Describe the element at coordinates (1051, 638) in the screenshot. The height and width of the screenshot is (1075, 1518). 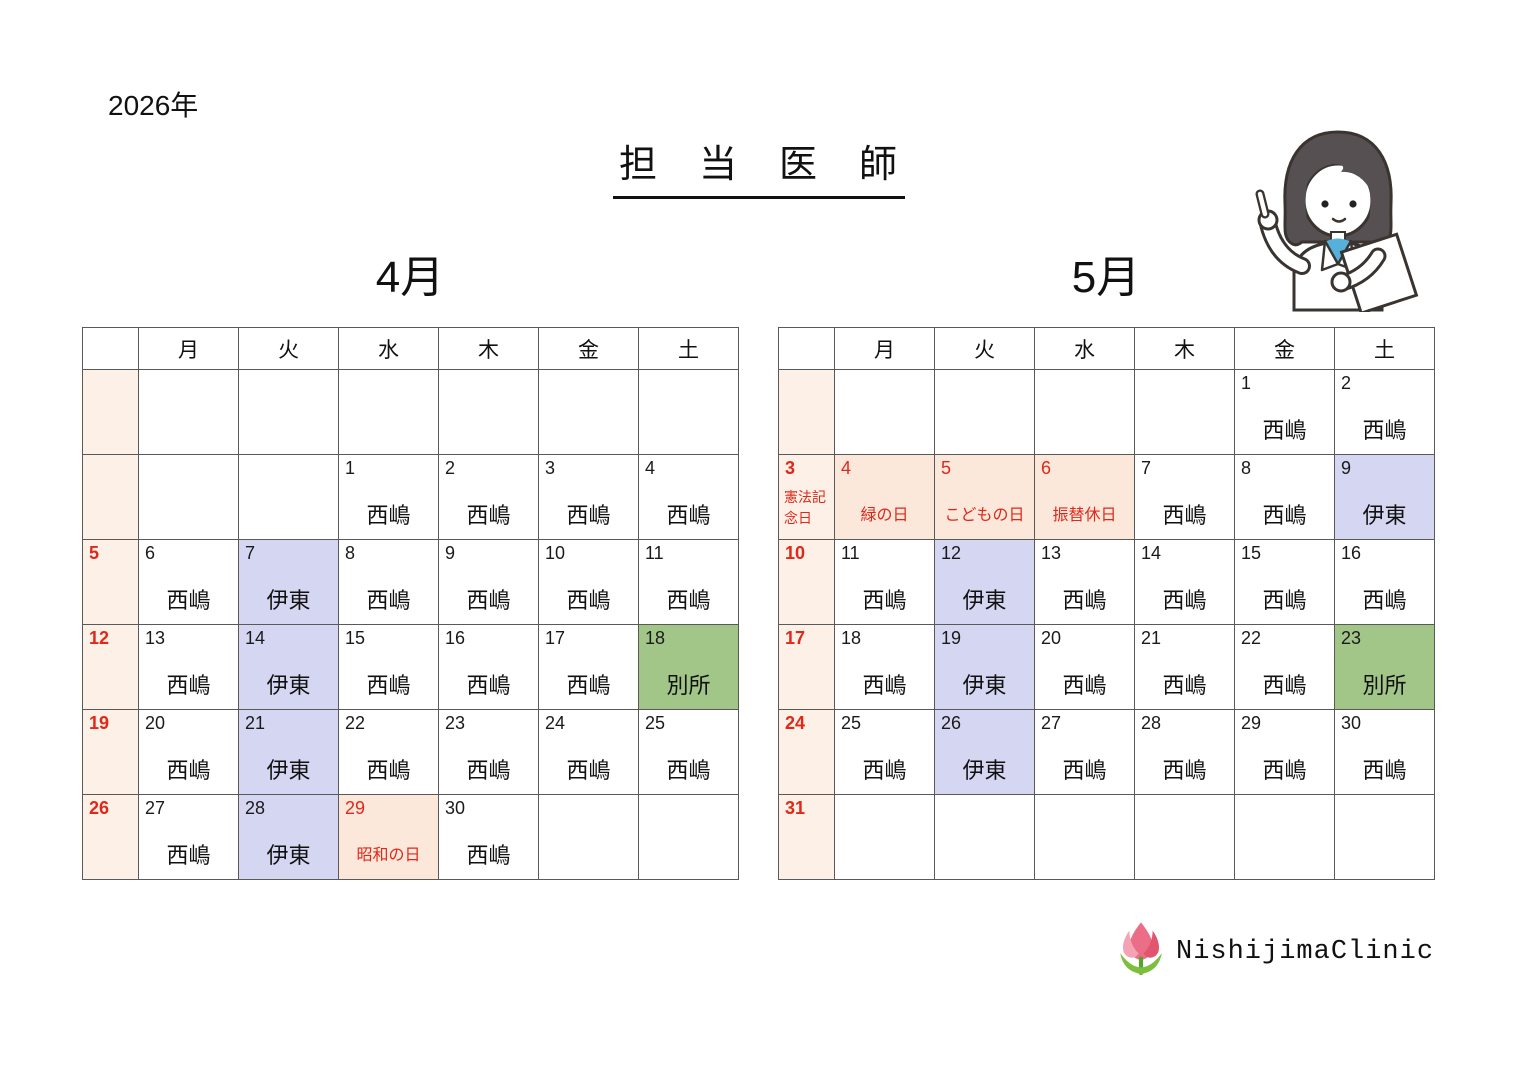
I see `day-number: 20` at that location.